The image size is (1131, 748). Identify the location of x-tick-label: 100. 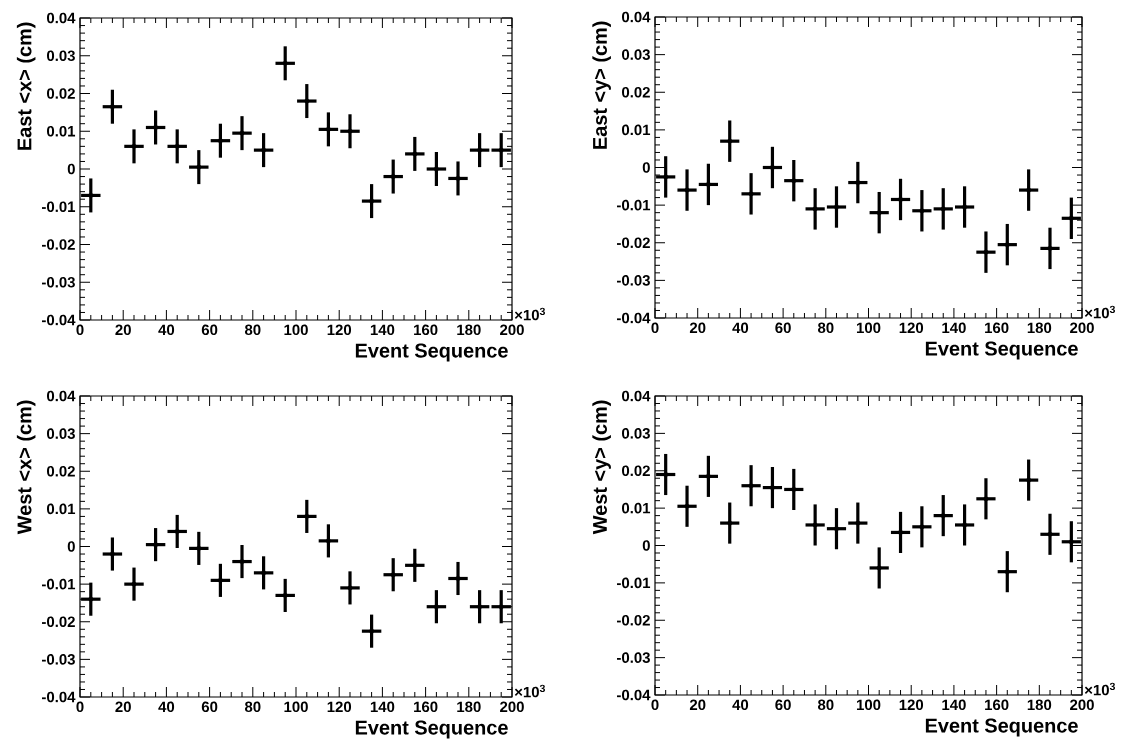
(296, 707).